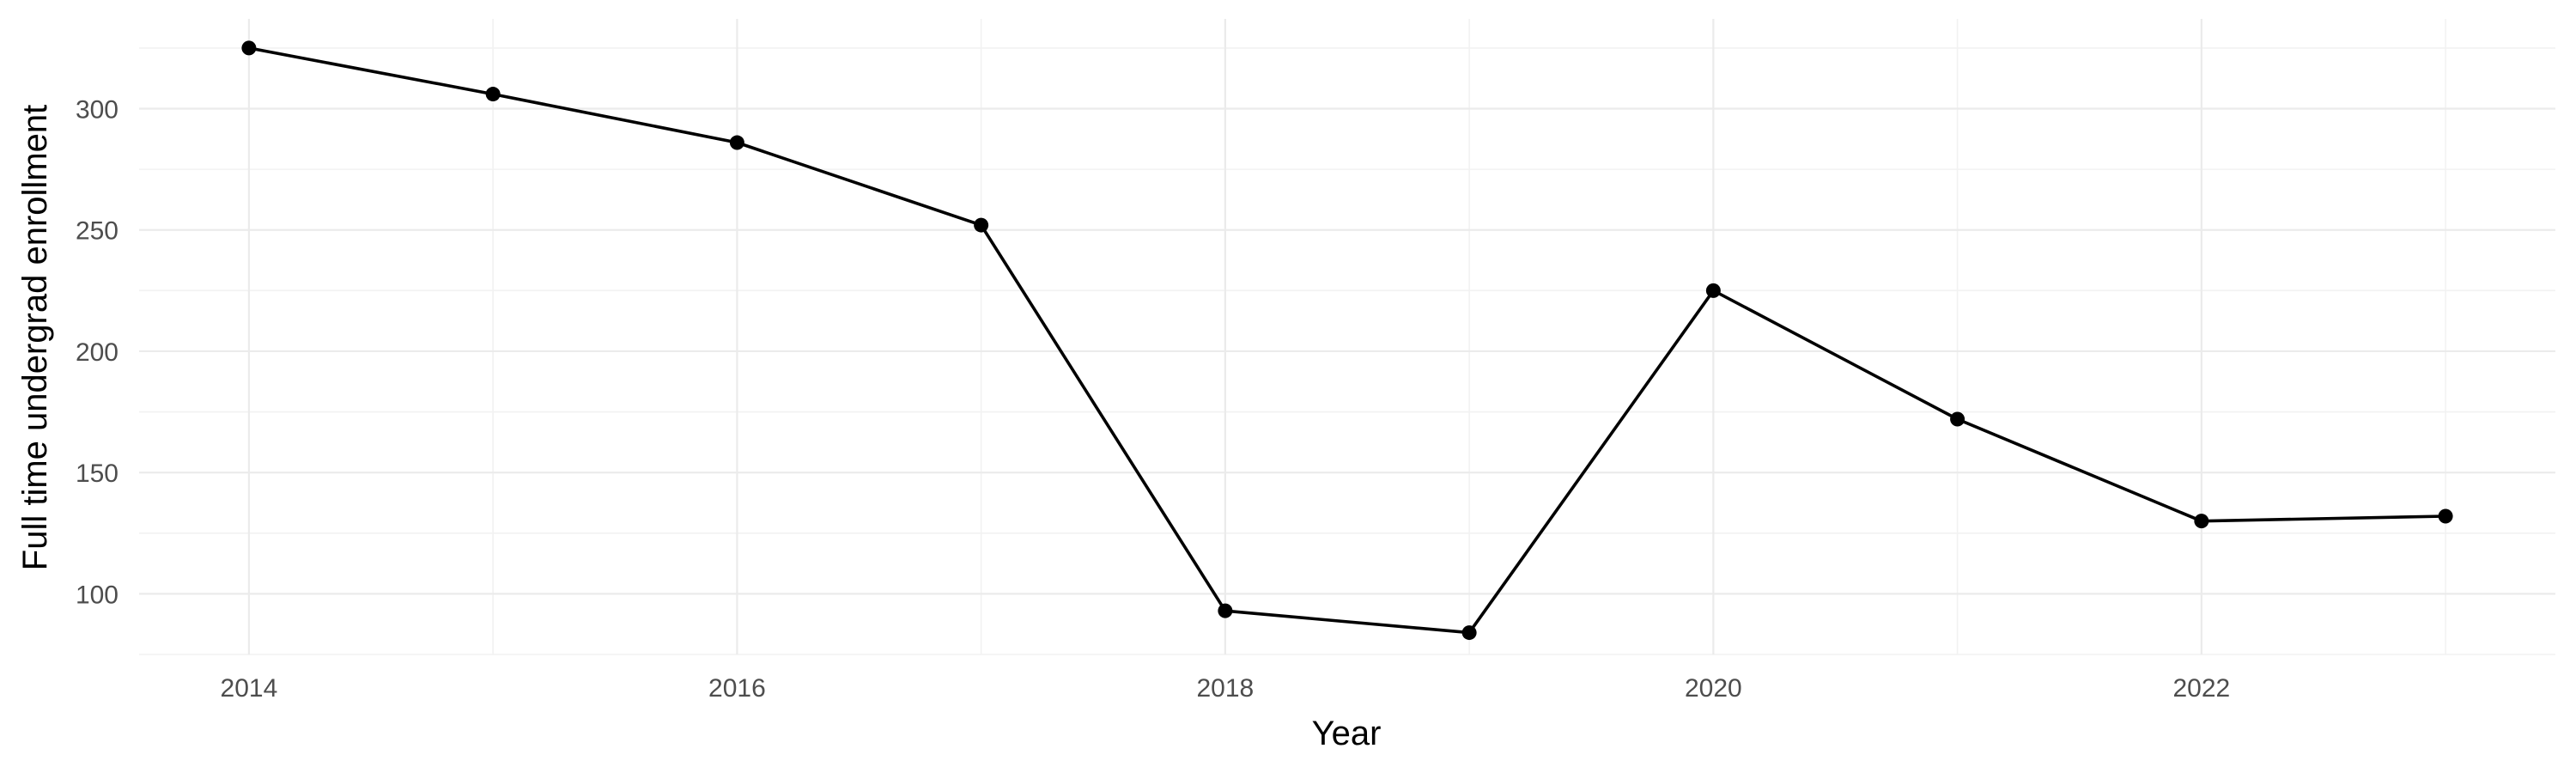 This screenshot has height=773, width=2576. Describe the element at coordinates (1347, 733) in the screenshot. I see `x-axis-title: Year` at that location.